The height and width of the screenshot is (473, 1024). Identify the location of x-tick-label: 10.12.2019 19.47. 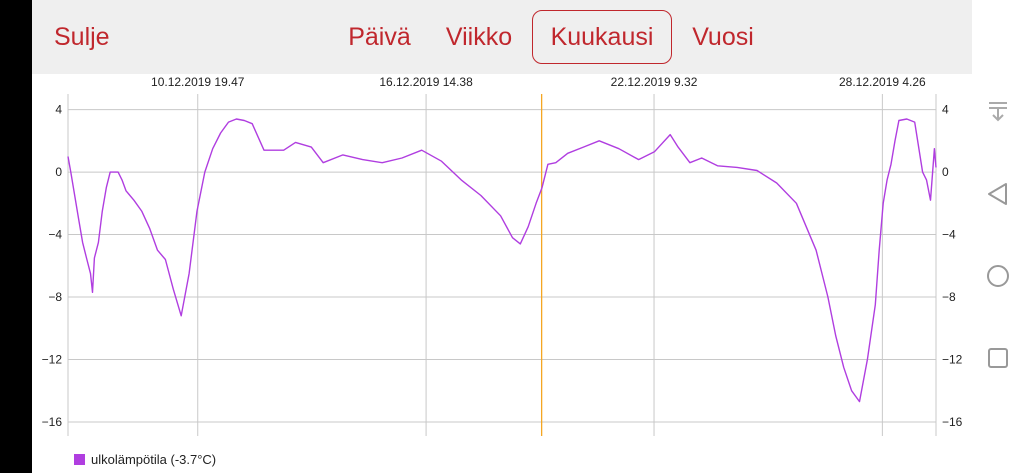
(198, 82).